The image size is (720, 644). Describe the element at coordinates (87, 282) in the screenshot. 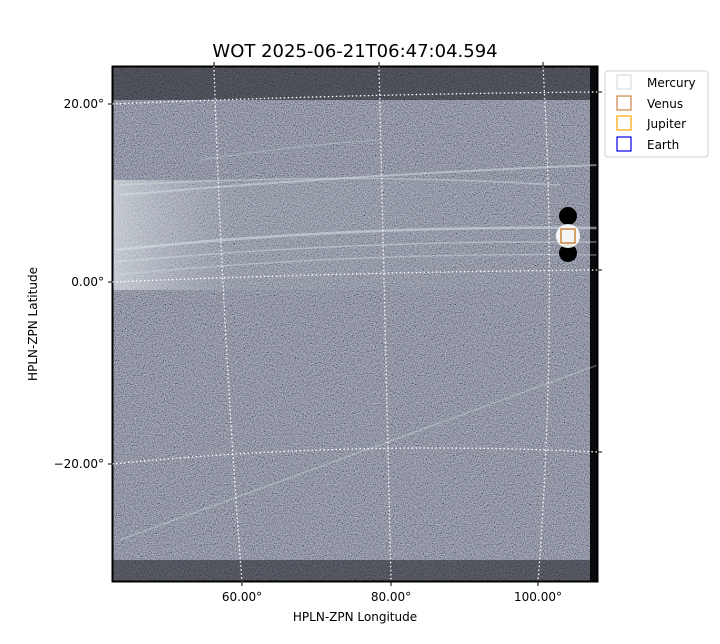

I see `y-tick-label: 0.00°` at that location.